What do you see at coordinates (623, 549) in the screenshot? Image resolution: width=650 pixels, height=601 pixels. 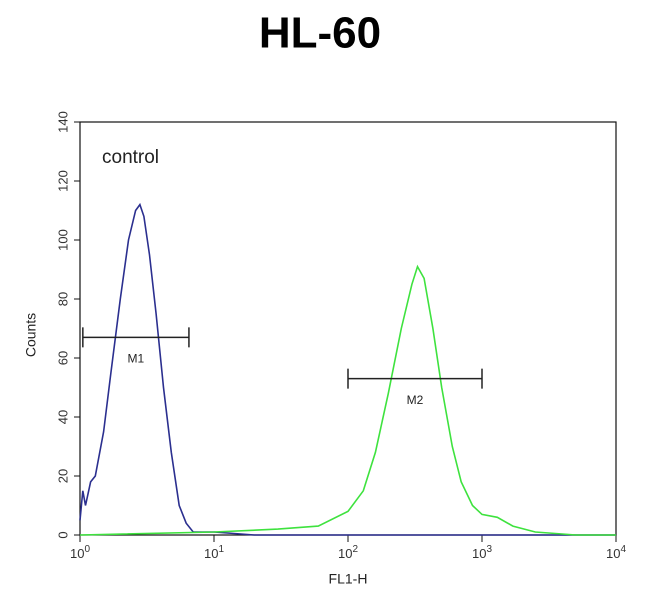 I see `x-tick-exponent: 4` at bounding box center [623, 549].